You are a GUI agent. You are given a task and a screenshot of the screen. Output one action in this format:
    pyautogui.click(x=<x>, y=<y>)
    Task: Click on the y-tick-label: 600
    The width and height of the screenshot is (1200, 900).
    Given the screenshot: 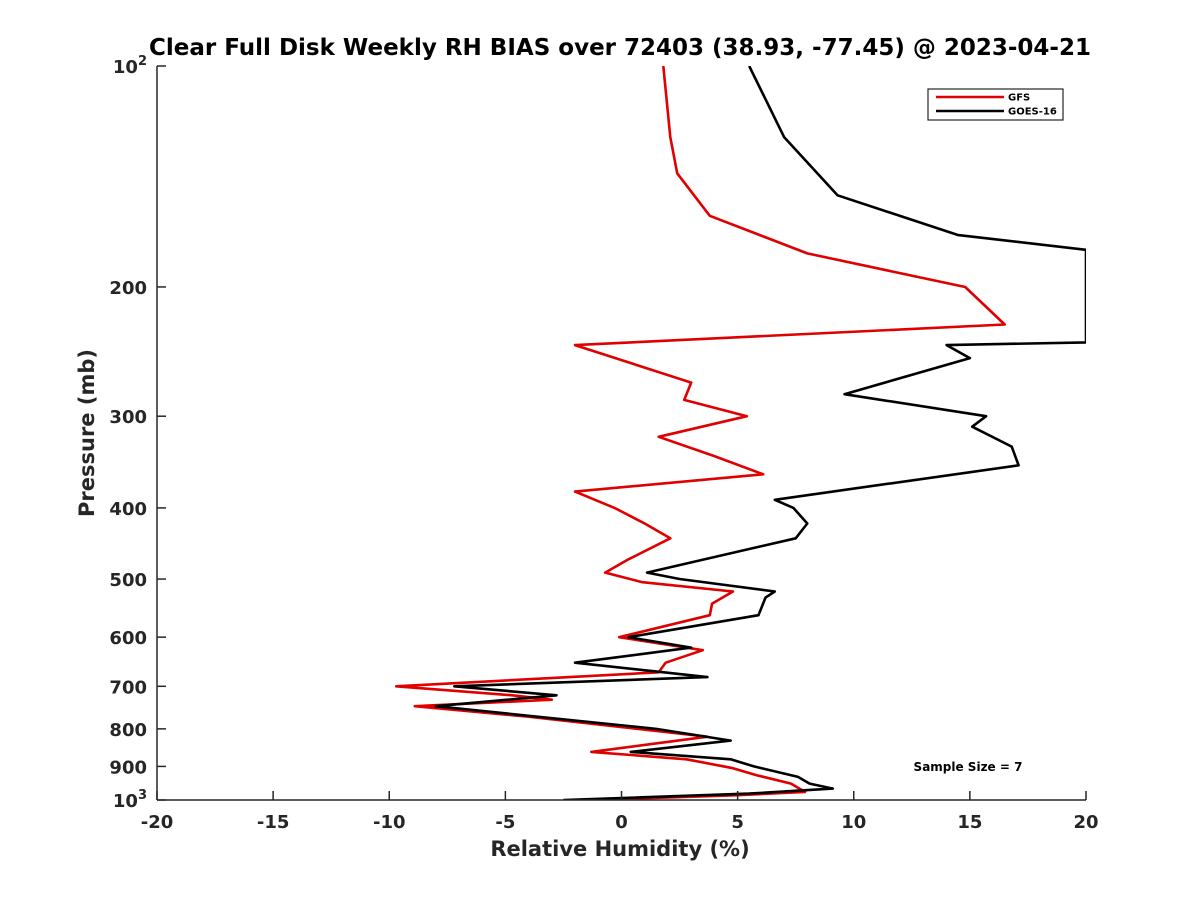 What is the action you would take?
    pyautogui.click(x=128, y=638)
    